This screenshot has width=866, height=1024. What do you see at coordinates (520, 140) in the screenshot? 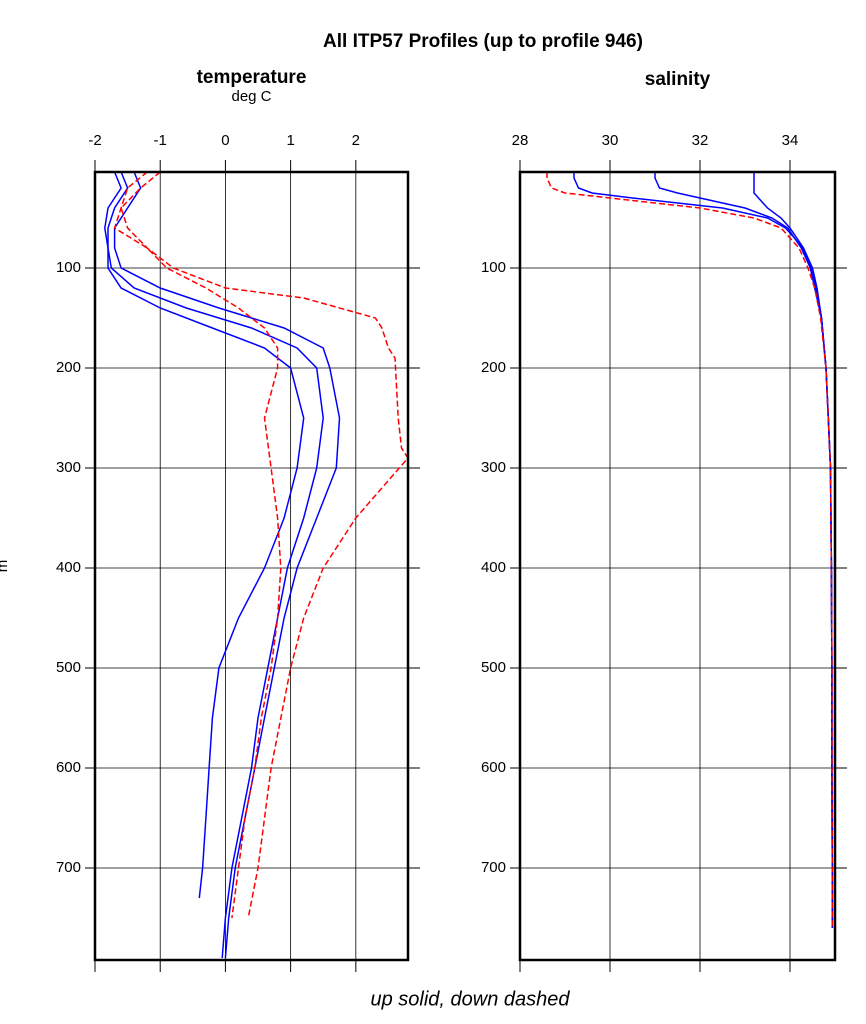
I see `x-tick-label: 28` at bounding box center [520, 140].